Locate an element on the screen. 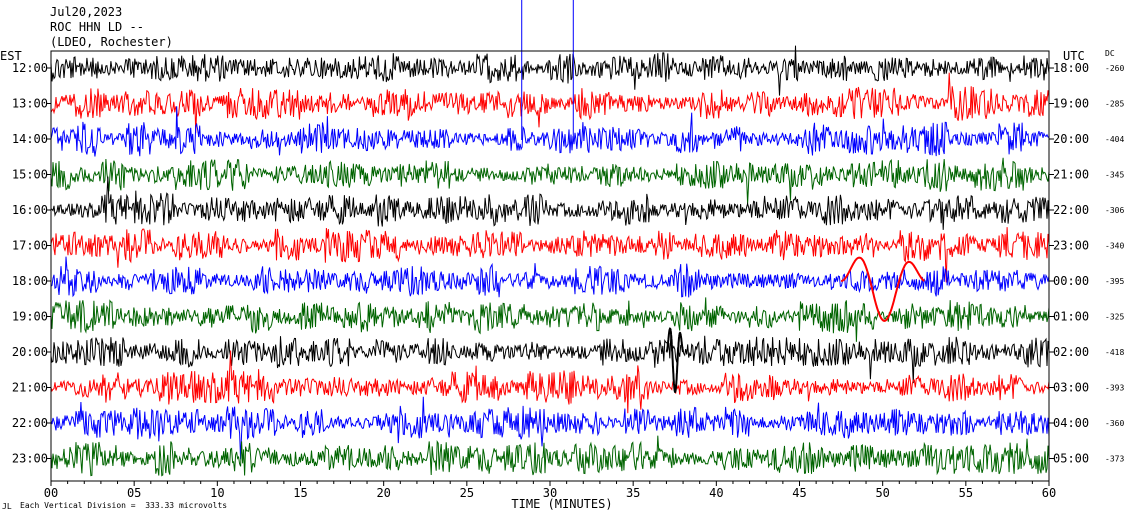 Image resolution: width=1130 pixels, height=519 pixels. est-tick-label: 20:00 is located at coordinates (30, 352).